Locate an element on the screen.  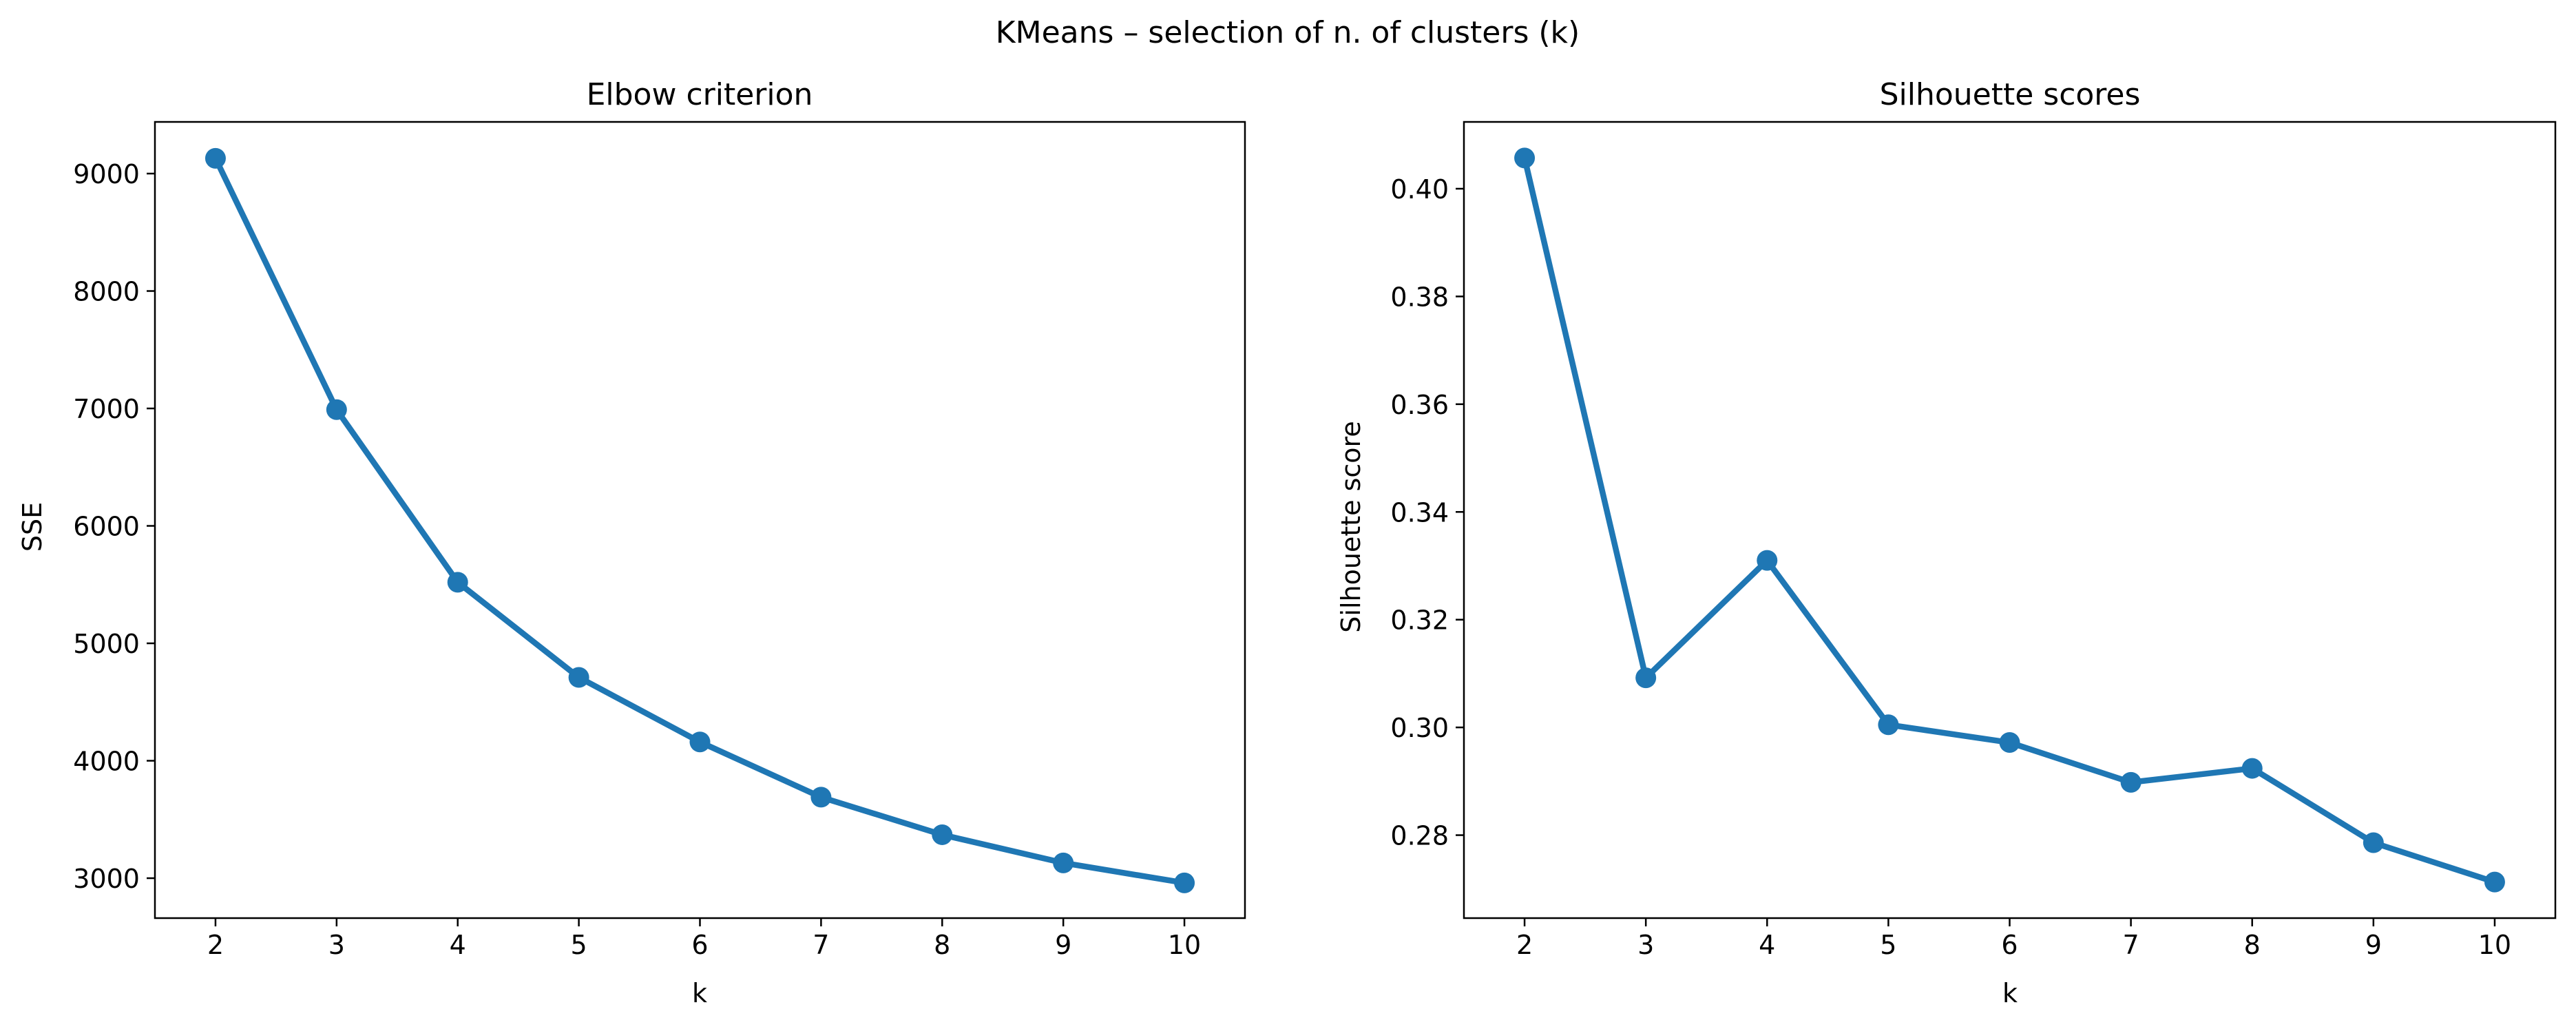
silhouette-y-tick-label: 0.38 is located at coordinates (1419, 297).